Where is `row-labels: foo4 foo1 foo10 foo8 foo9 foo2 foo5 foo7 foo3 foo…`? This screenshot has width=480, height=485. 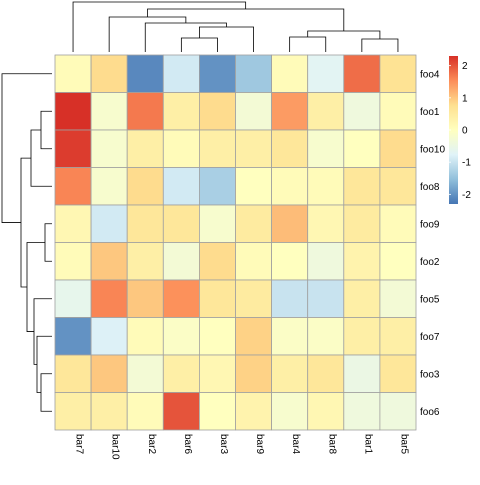
row-labels: foo4 foo1 foo10 foo8 foo9 foo2 foo5 foo7 foo3 foo… is located at coordinates (432, 243).